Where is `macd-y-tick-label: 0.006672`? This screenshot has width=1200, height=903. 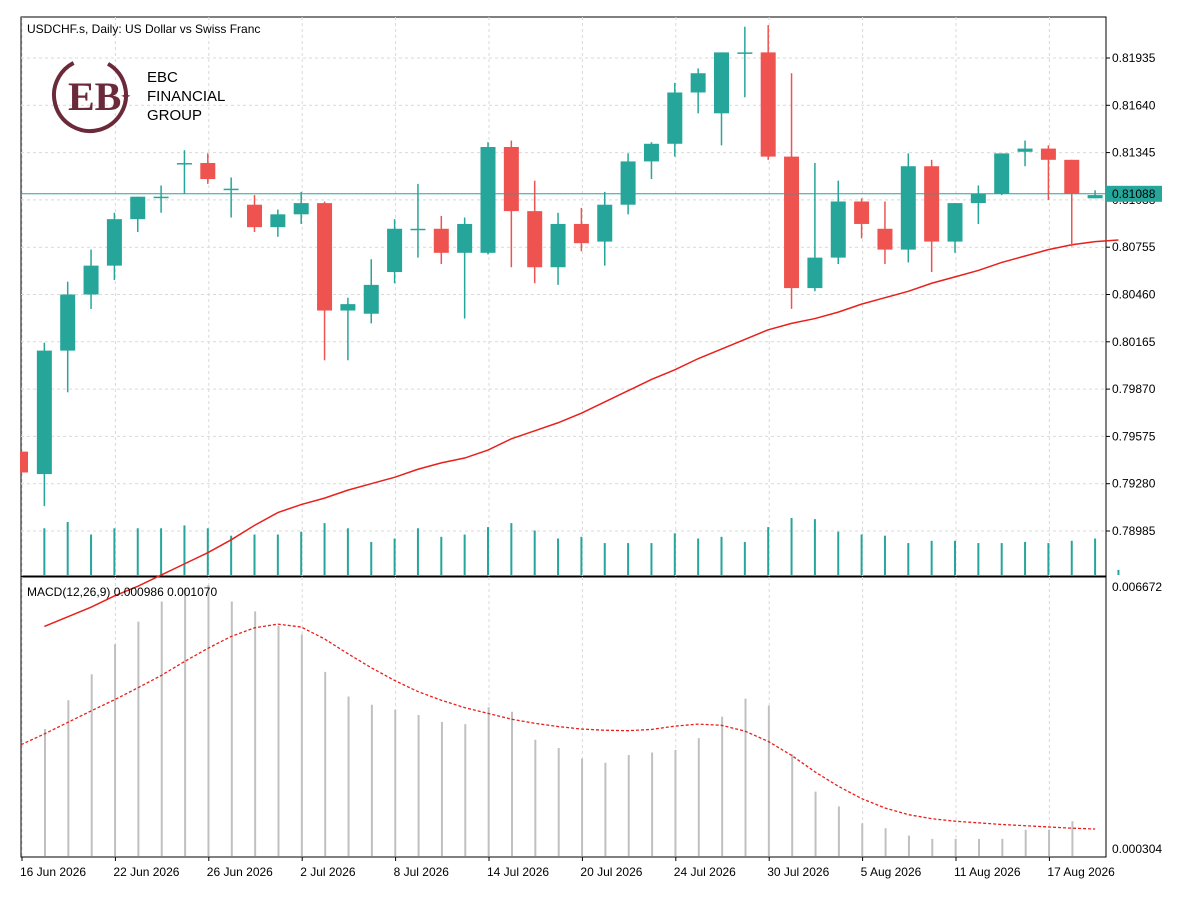 macd-y-tick-label: 0.006672 is located at coordinates (1137, 587).